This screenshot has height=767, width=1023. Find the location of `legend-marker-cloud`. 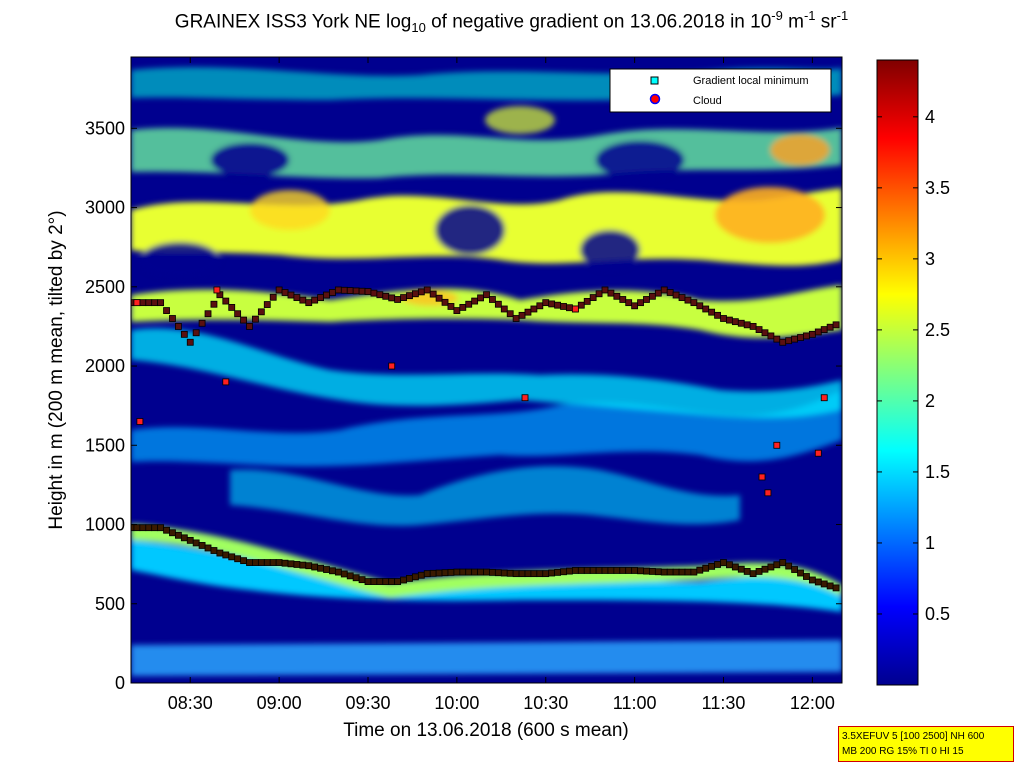

legend-marker-cloud is located at coordinates (655, 99).